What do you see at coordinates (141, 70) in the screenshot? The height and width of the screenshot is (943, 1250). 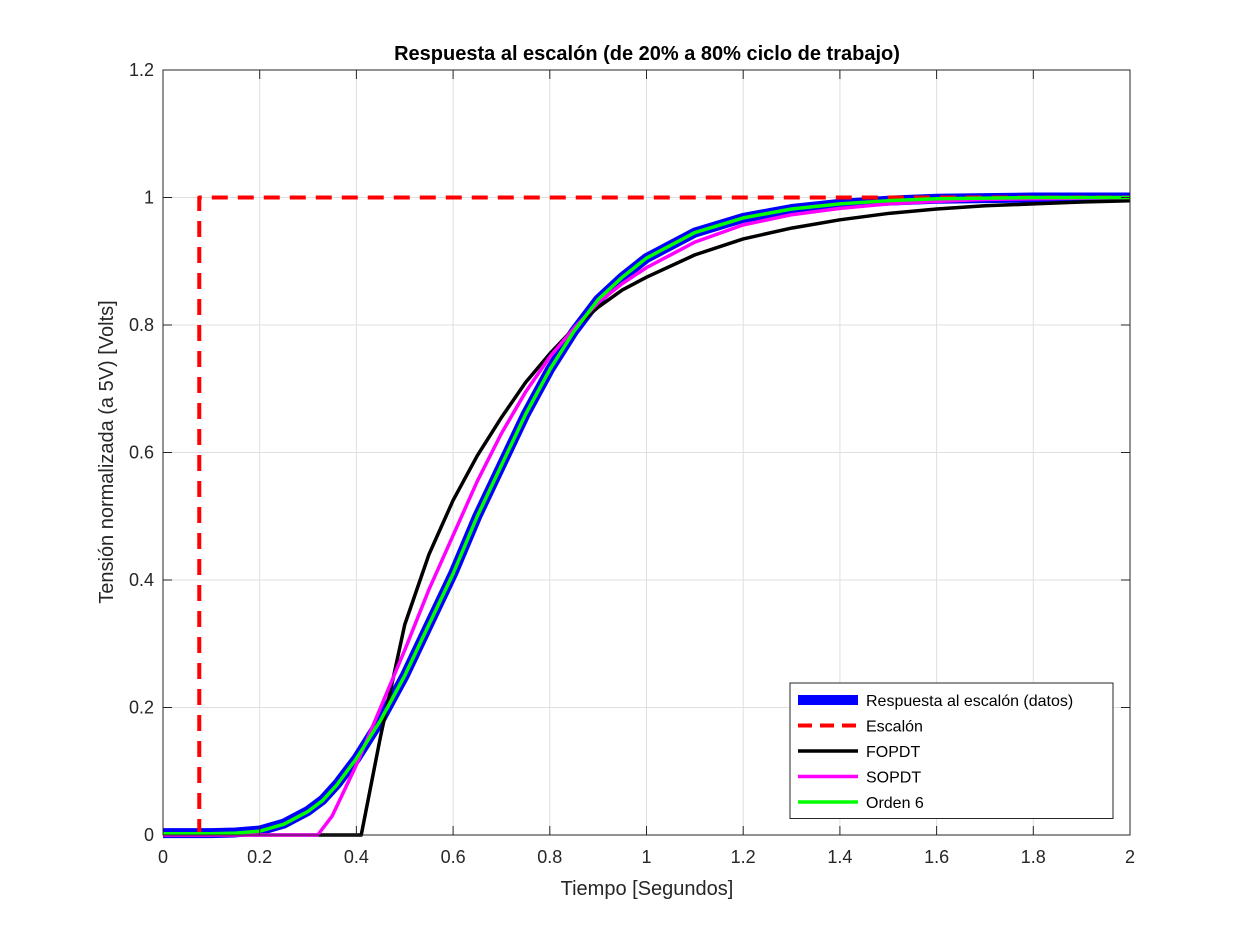 I see `y-tick-label: 1.2` at bounding box center [141, 70].